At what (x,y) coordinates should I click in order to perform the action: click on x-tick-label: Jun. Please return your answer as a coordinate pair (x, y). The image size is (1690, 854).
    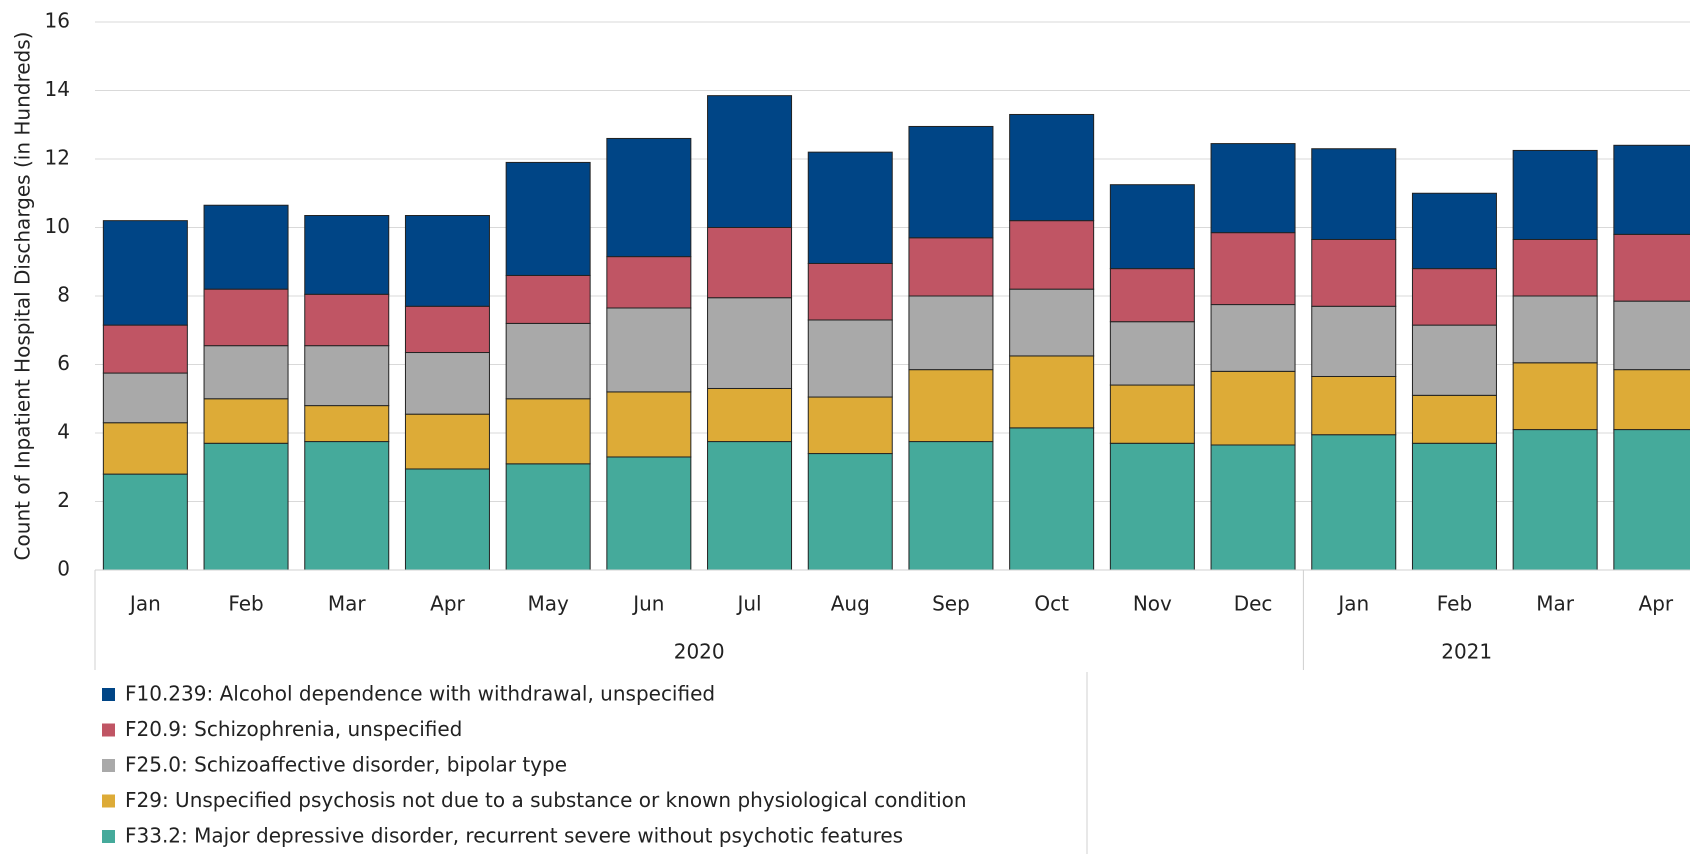
    Looking at the image, I should click on (647, 604).